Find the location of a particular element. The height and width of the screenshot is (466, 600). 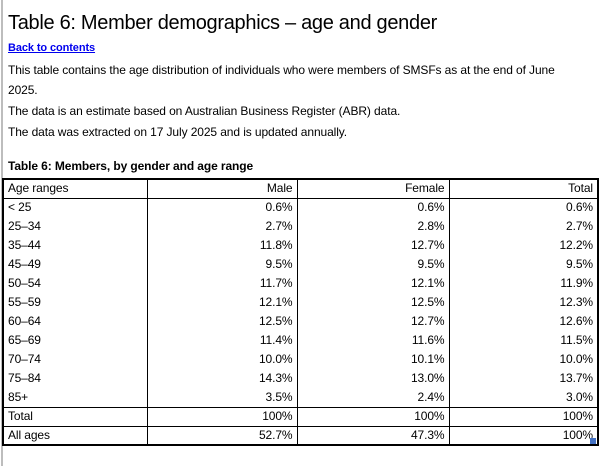

table-row: 65–69 11.4% 11.6% 11.5% is located at coordinates (300, 340).